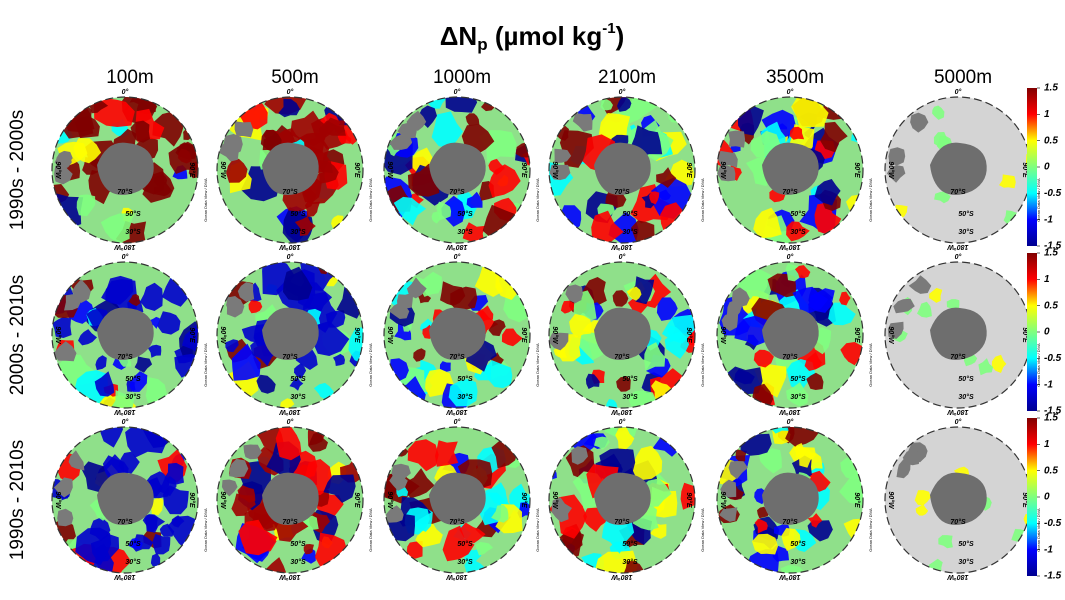  I want to click on column-header: 3500m, so click(795, 77).